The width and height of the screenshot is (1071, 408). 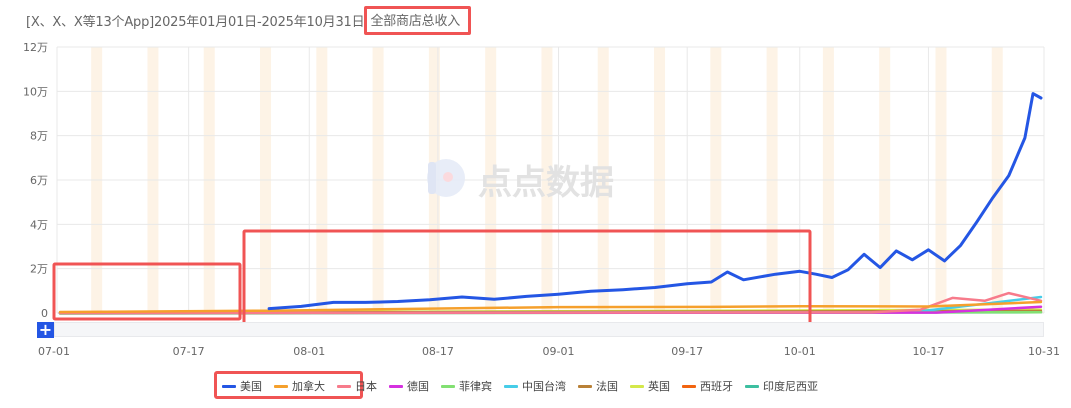 I want to click on y-tick-label: 10万, so click(x=35, y=91).